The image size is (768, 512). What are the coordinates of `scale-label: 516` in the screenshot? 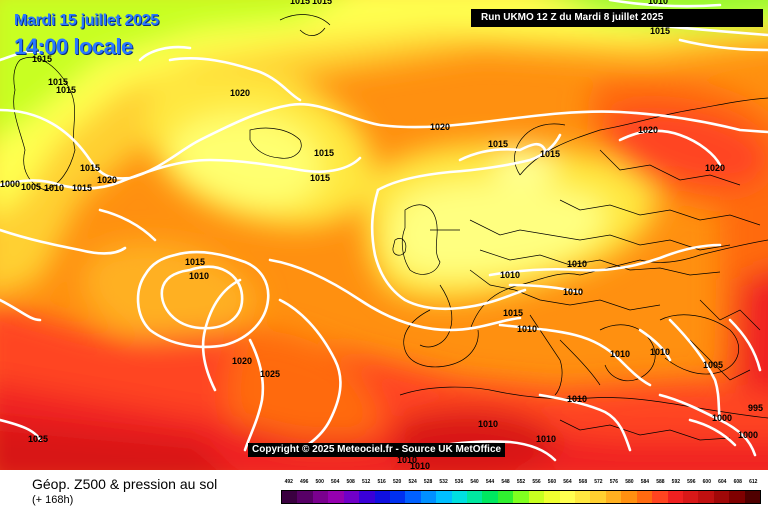 It's located at (381, 482).